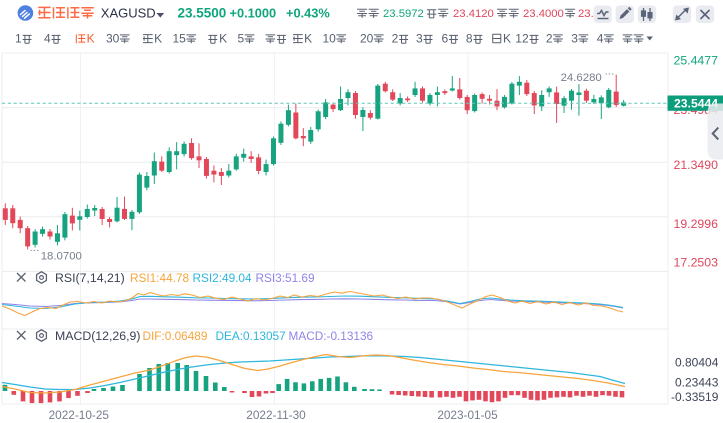  What do you see at coordinates (308, 13) in the screenshot?
I see `svg-text: +0.43%` at bounding box center [308, 13].